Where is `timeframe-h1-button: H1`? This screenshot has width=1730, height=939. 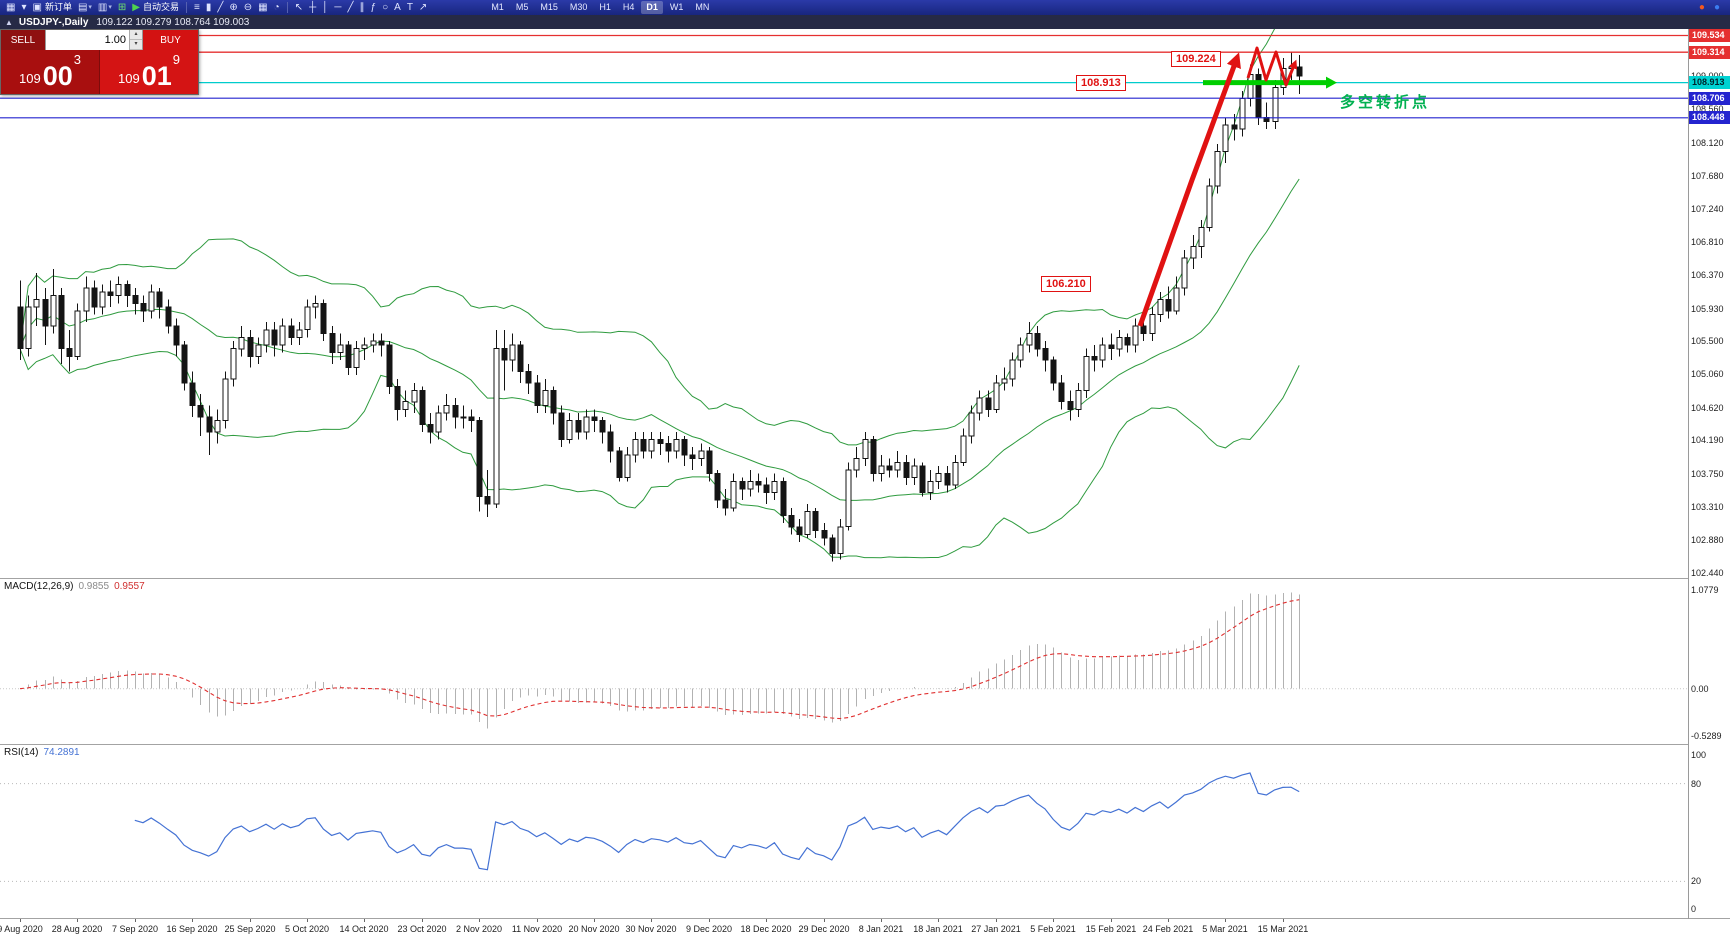 timeframe-h1-button: H1 is located at coordinates (605, 7).